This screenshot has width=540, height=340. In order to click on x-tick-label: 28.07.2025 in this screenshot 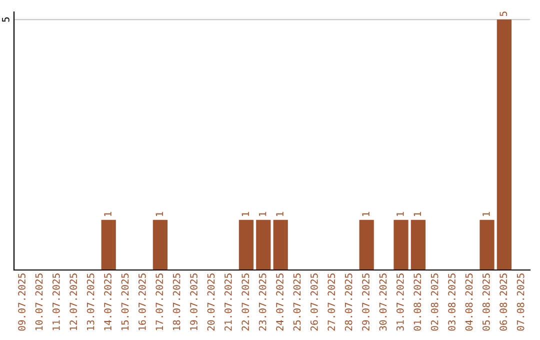, I will do `click(348, 302)`.